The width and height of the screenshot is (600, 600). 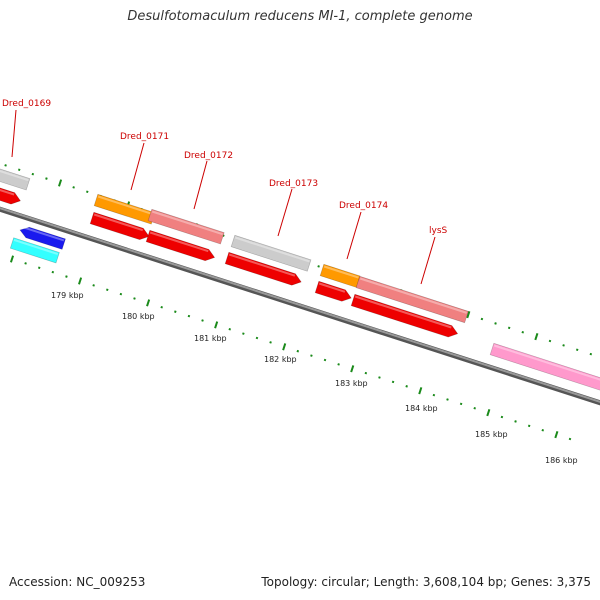 I want to click on scale-label-183: 183 kbp, so click(x=351, y=383).